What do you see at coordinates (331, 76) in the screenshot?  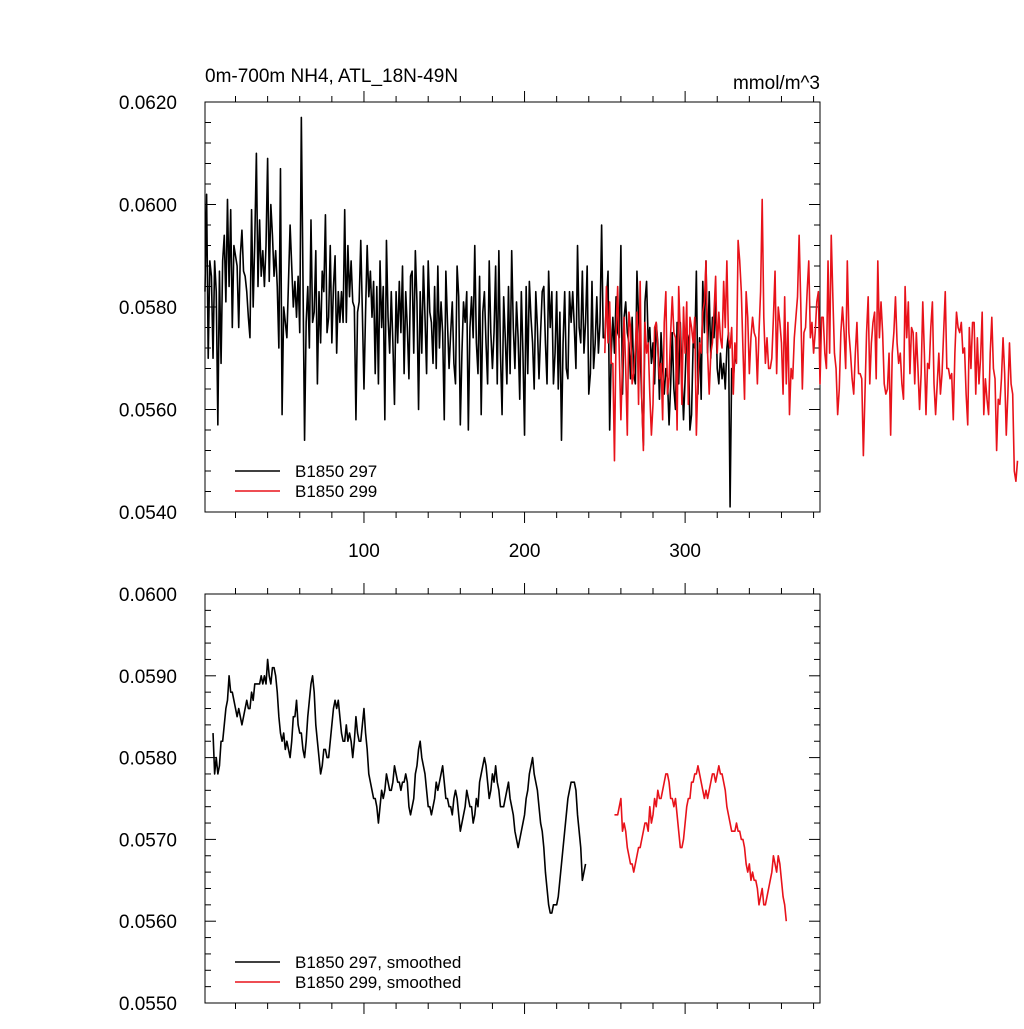 I see `panel-1-title: 0m-700m NH4, ATL_18N-49N` at bounding box center [331, 76].